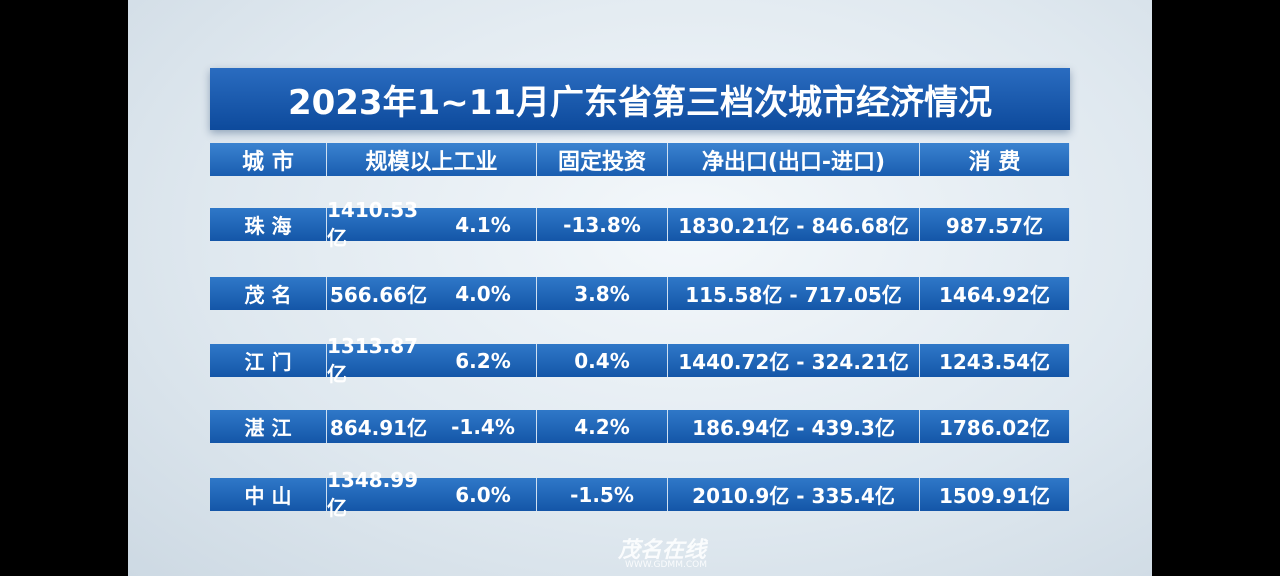 The image size is (1280, 576). Describe the element at coordinates (378, 494) in the screenshot. I see `table-cell: 1348.99亿` at that location.